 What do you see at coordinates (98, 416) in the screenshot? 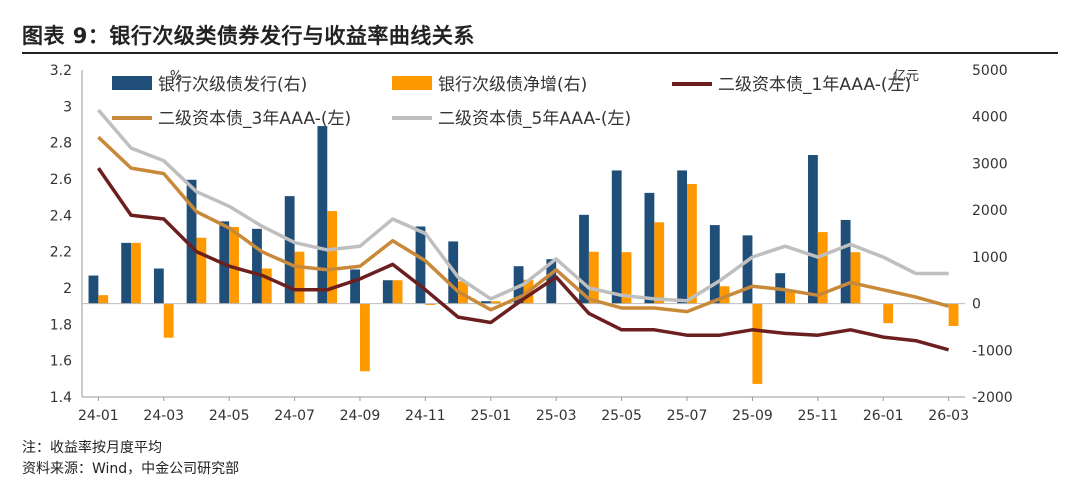
I see `x-axis-tick-label: 24-01` at bounding box center [98, 416].